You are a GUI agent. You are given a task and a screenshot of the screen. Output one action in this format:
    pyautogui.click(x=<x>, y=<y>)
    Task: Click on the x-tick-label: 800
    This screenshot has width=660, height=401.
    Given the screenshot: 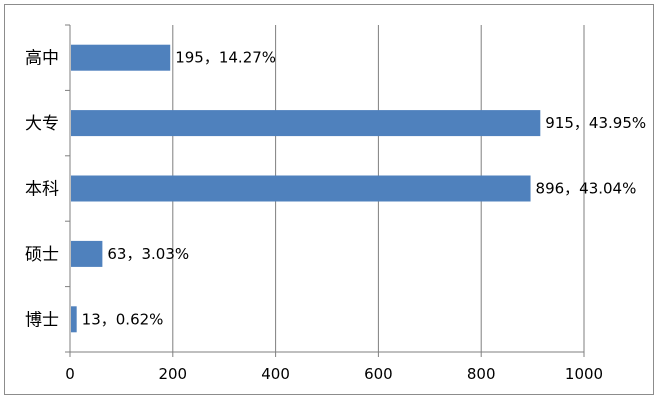 What is the action you would take?
    pyautogui.click(x=481, y=374)
    